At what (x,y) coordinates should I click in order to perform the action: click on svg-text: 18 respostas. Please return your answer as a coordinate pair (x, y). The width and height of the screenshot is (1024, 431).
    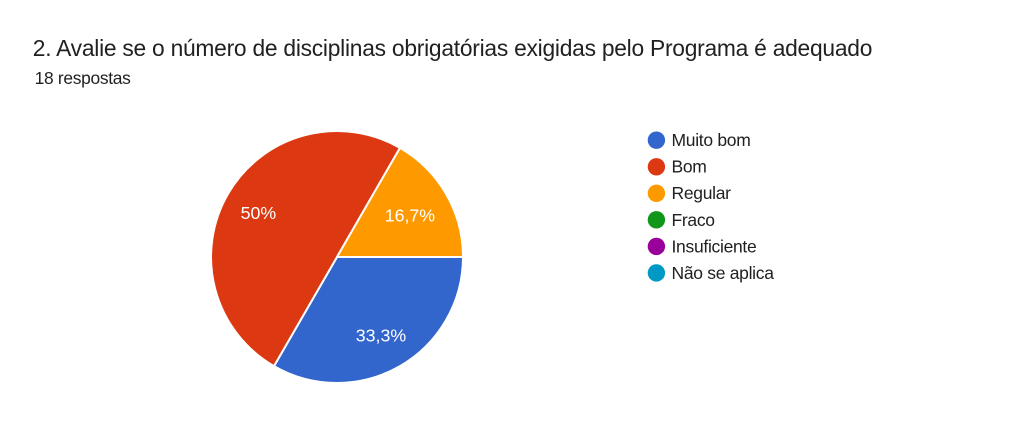
    Looking at the image, I should click on (83, 78).